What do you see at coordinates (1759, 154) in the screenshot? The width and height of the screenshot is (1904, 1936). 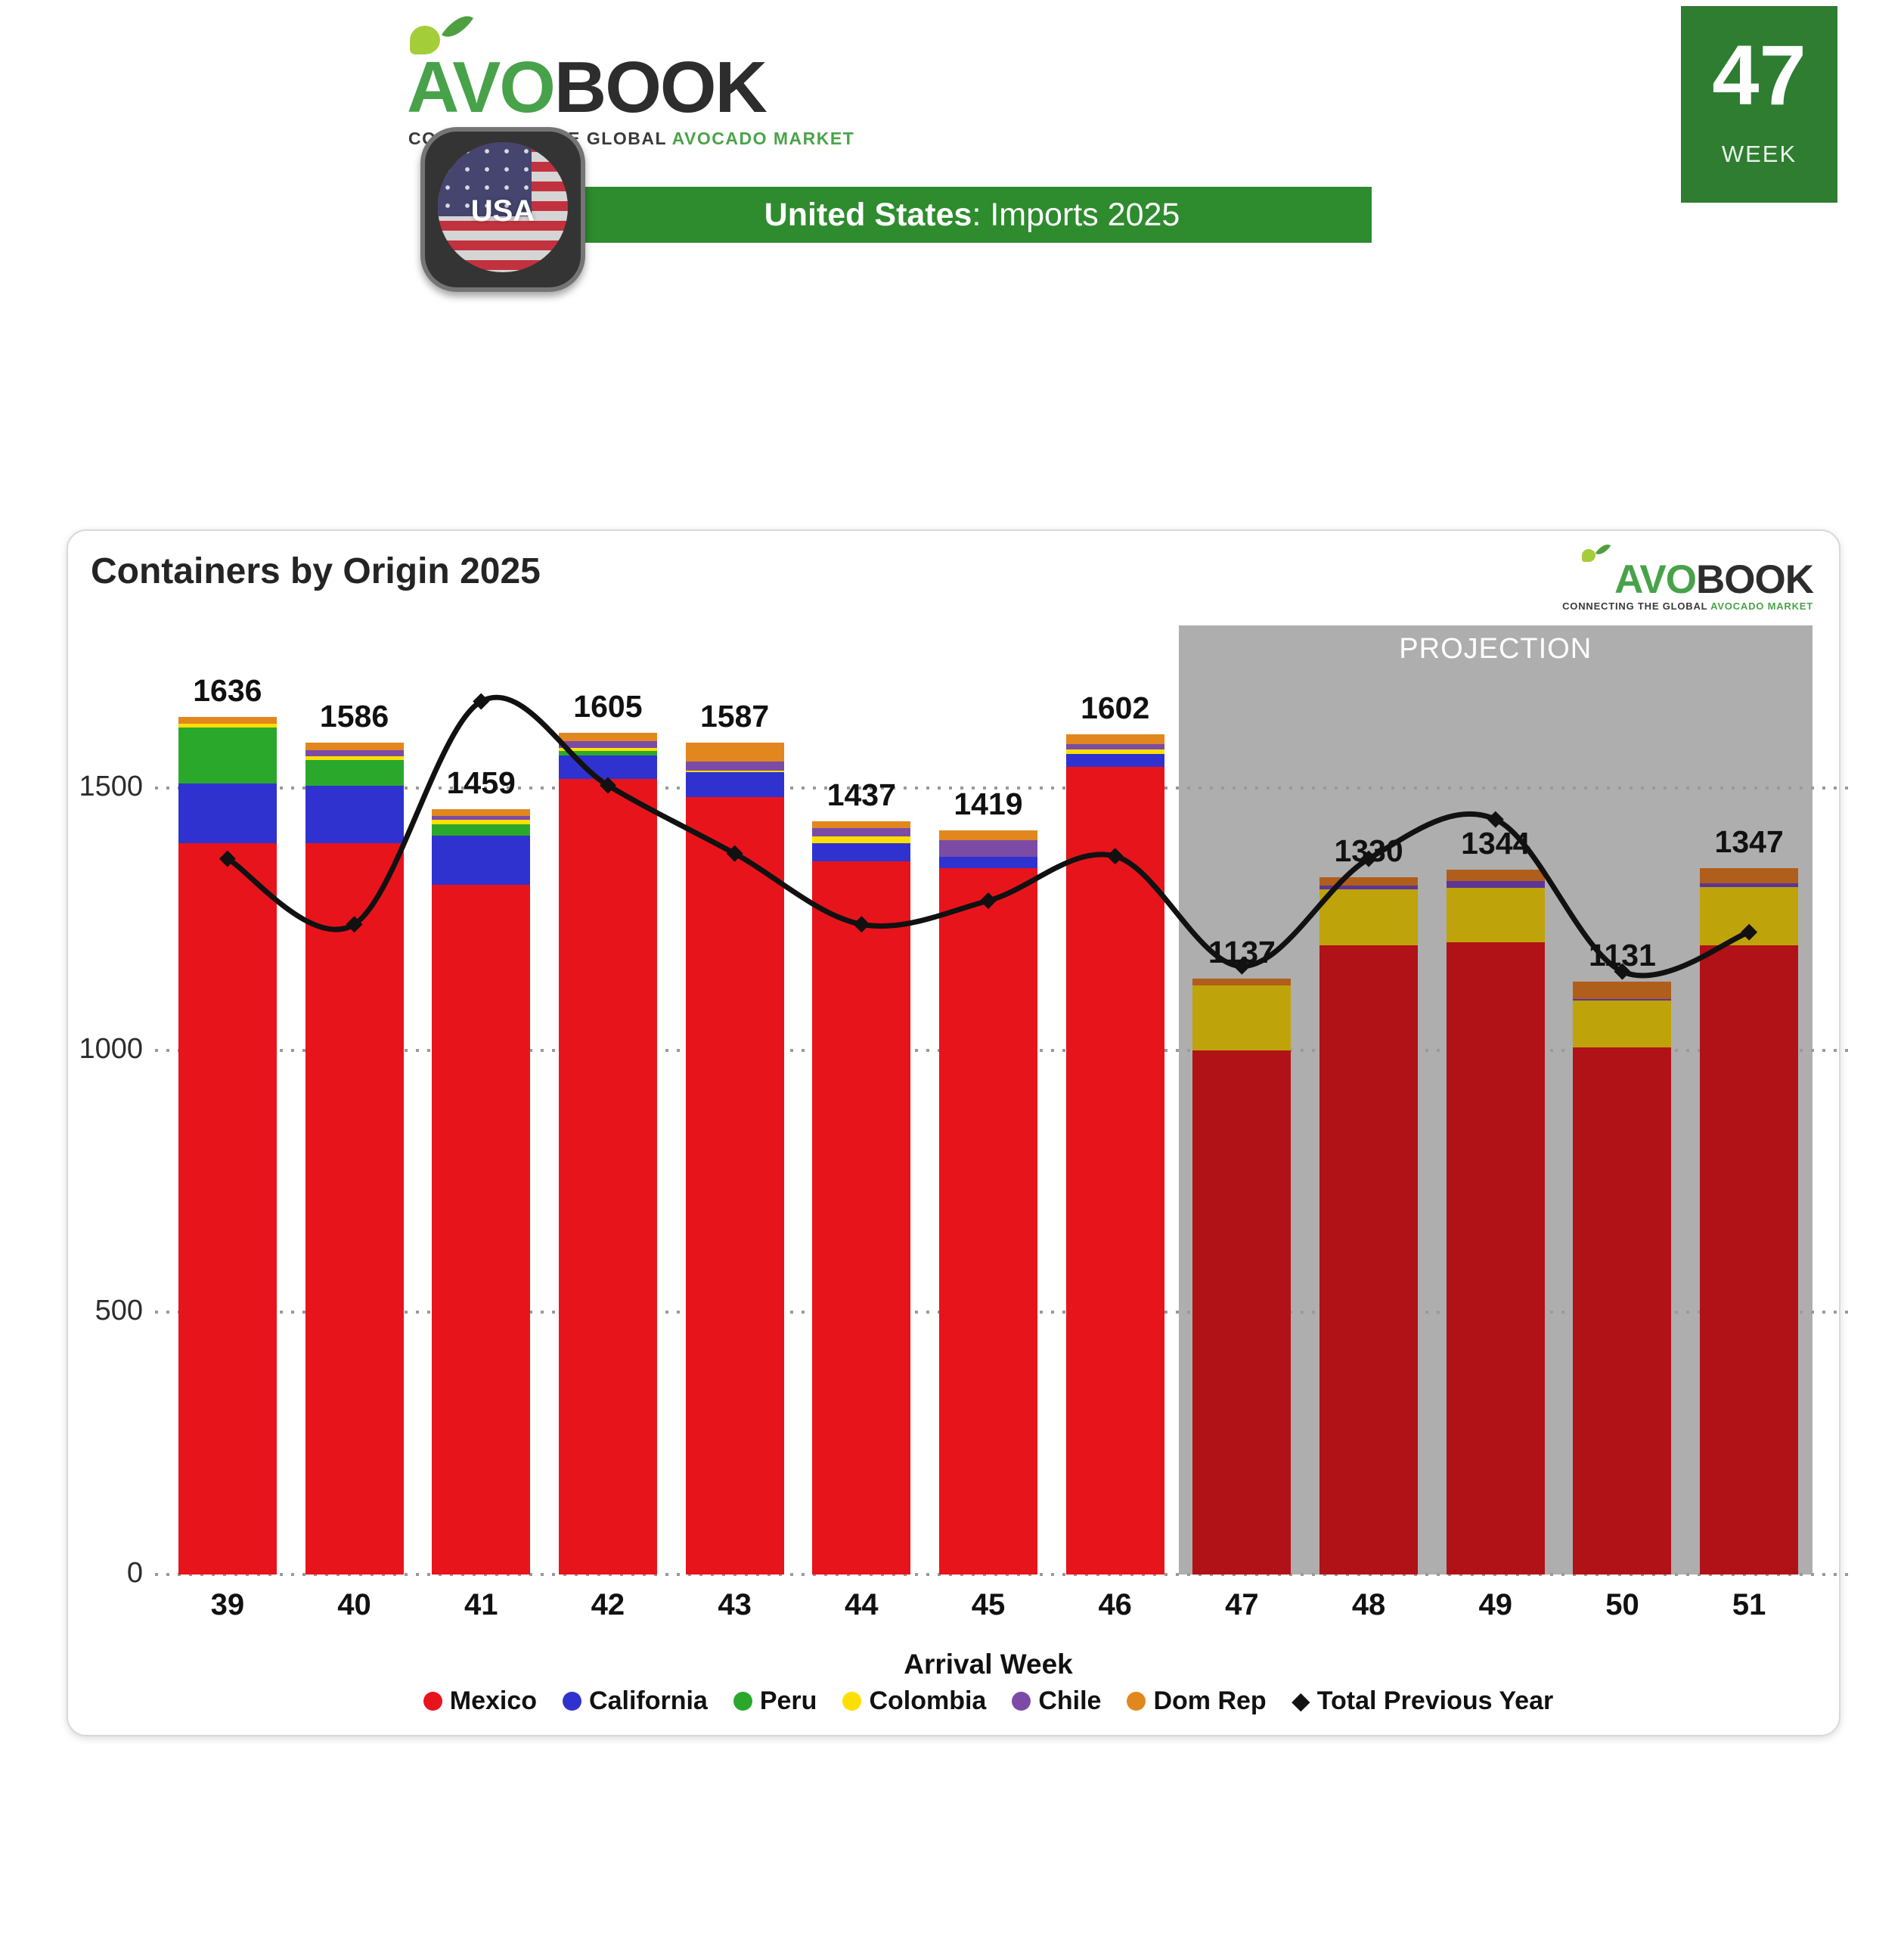 I see `week-label: WEEK` at bounding box center [1759, 154].